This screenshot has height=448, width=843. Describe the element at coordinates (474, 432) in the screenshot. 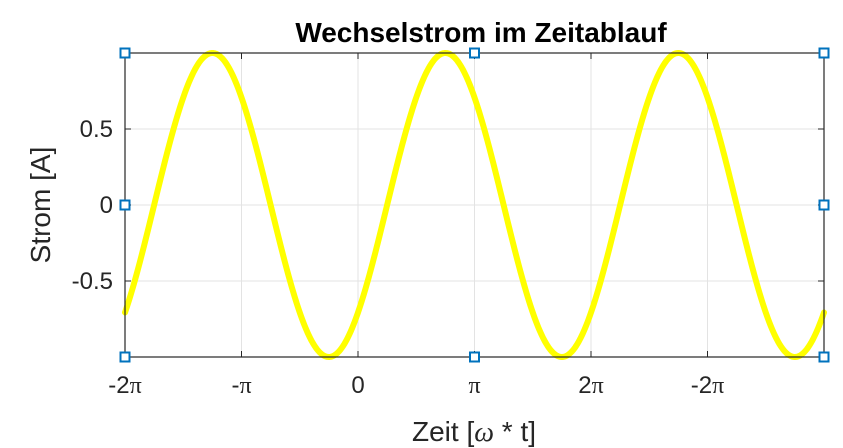

I see `x-axis-label: Zeit [ω * t]` at that location.